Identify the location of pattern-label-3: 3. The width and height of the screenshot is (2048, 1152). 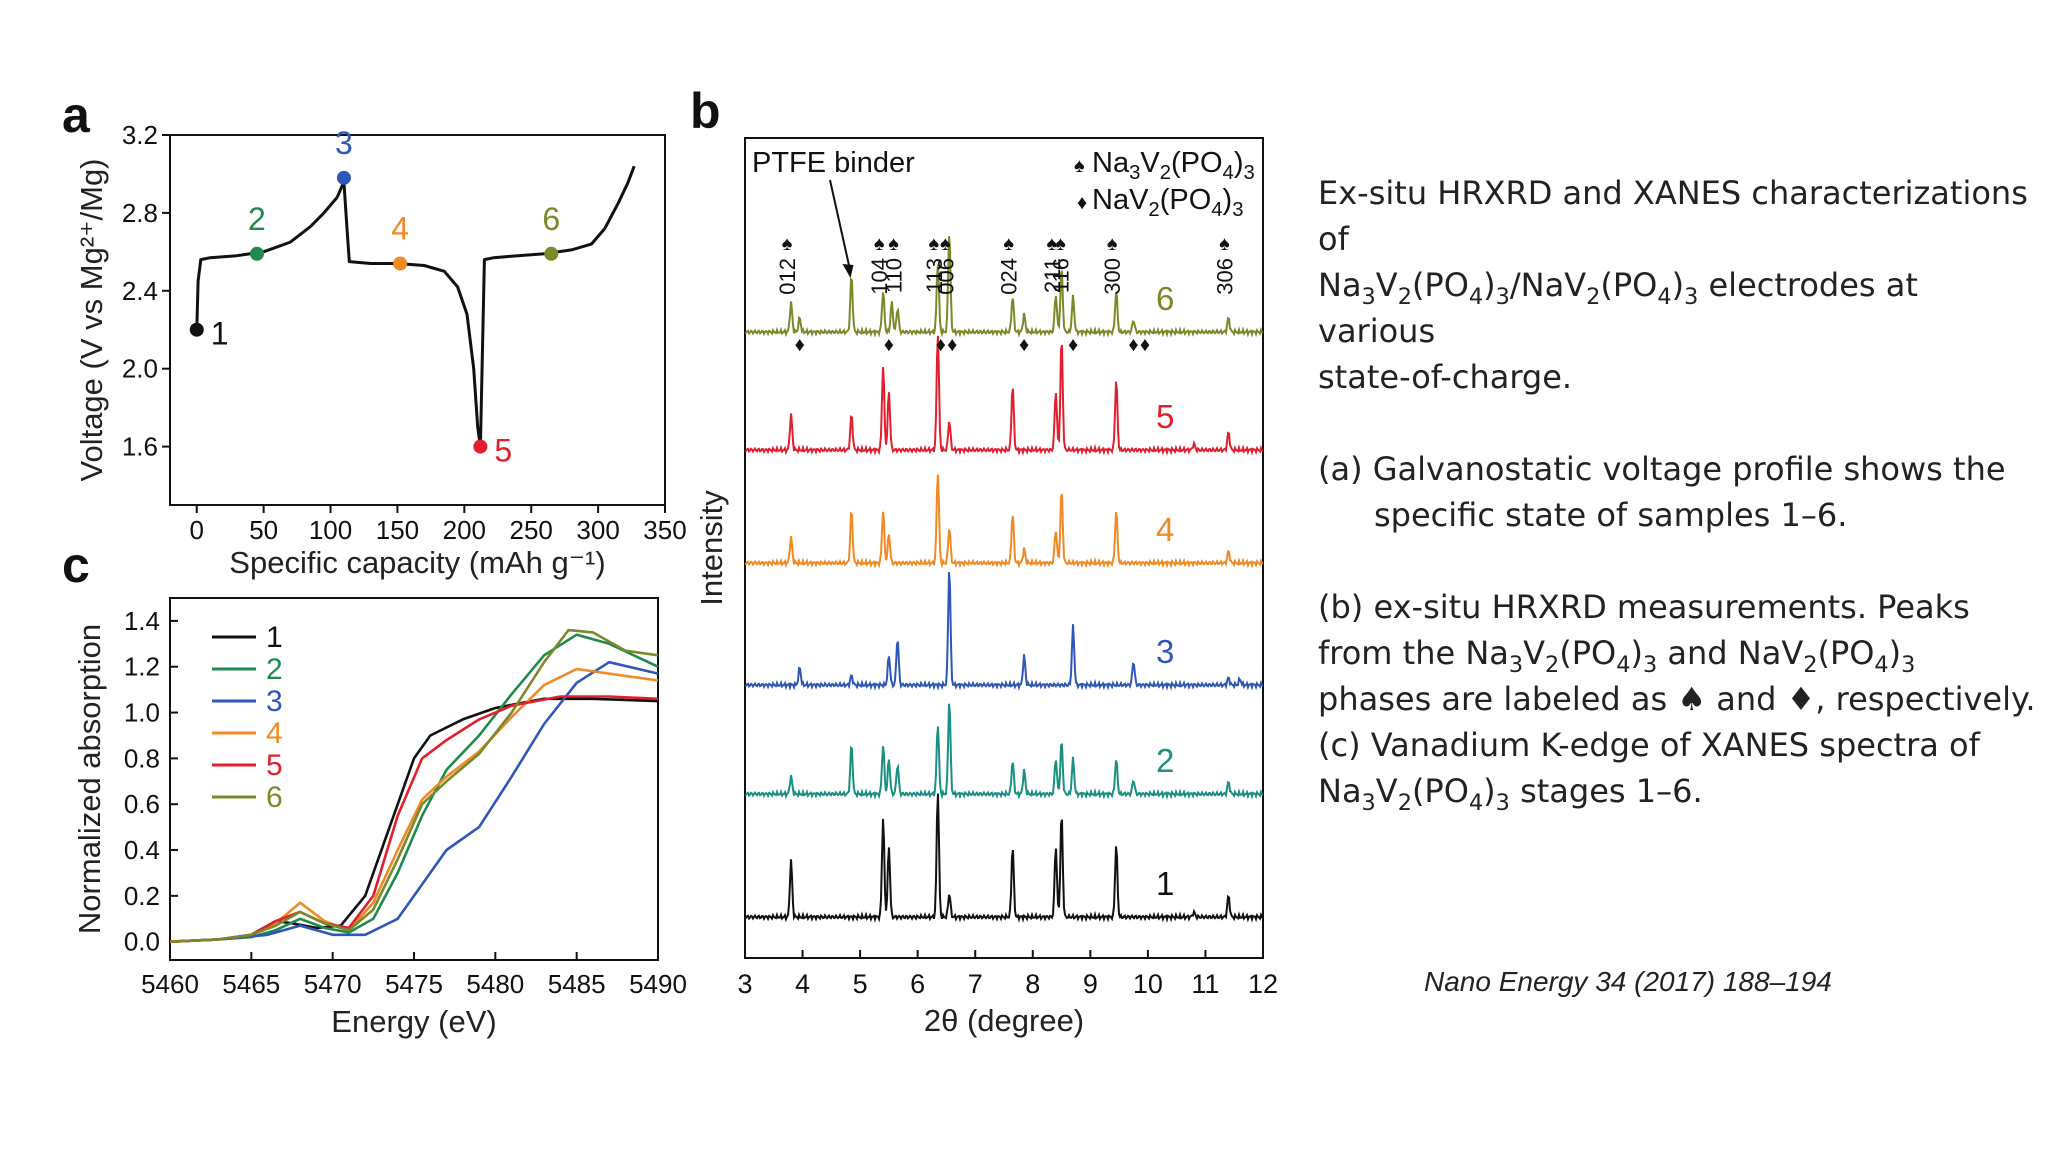
(1165, 651).